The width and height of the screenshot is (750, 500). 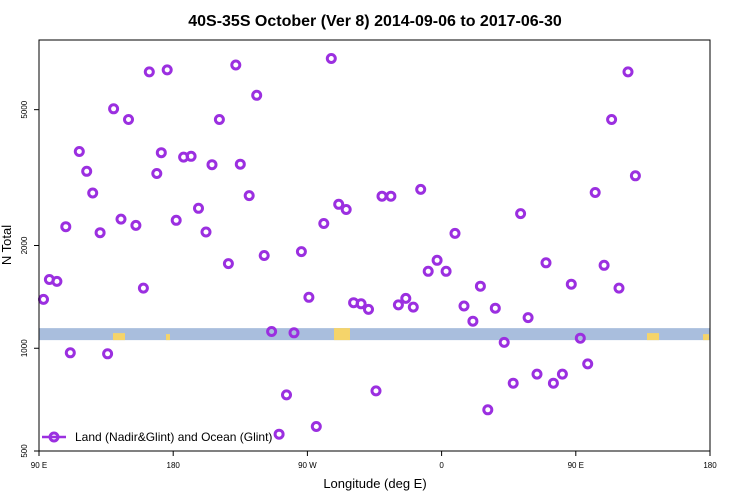 What do you see at coordinates (374, 483) in the screenshot?
I see `x-axis-label: Longitude (deg E)` at bounding box center [374, 483].